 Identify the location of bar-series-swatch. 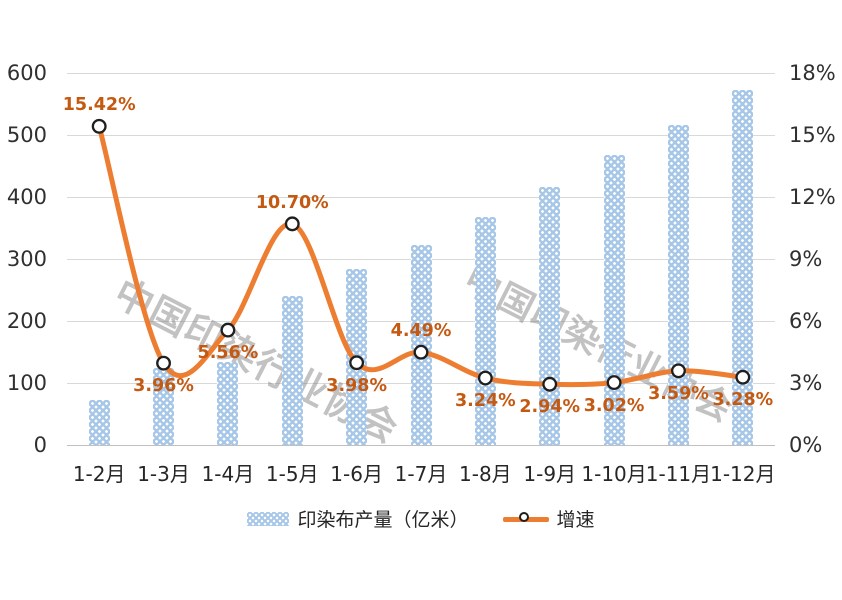
(268, 518).